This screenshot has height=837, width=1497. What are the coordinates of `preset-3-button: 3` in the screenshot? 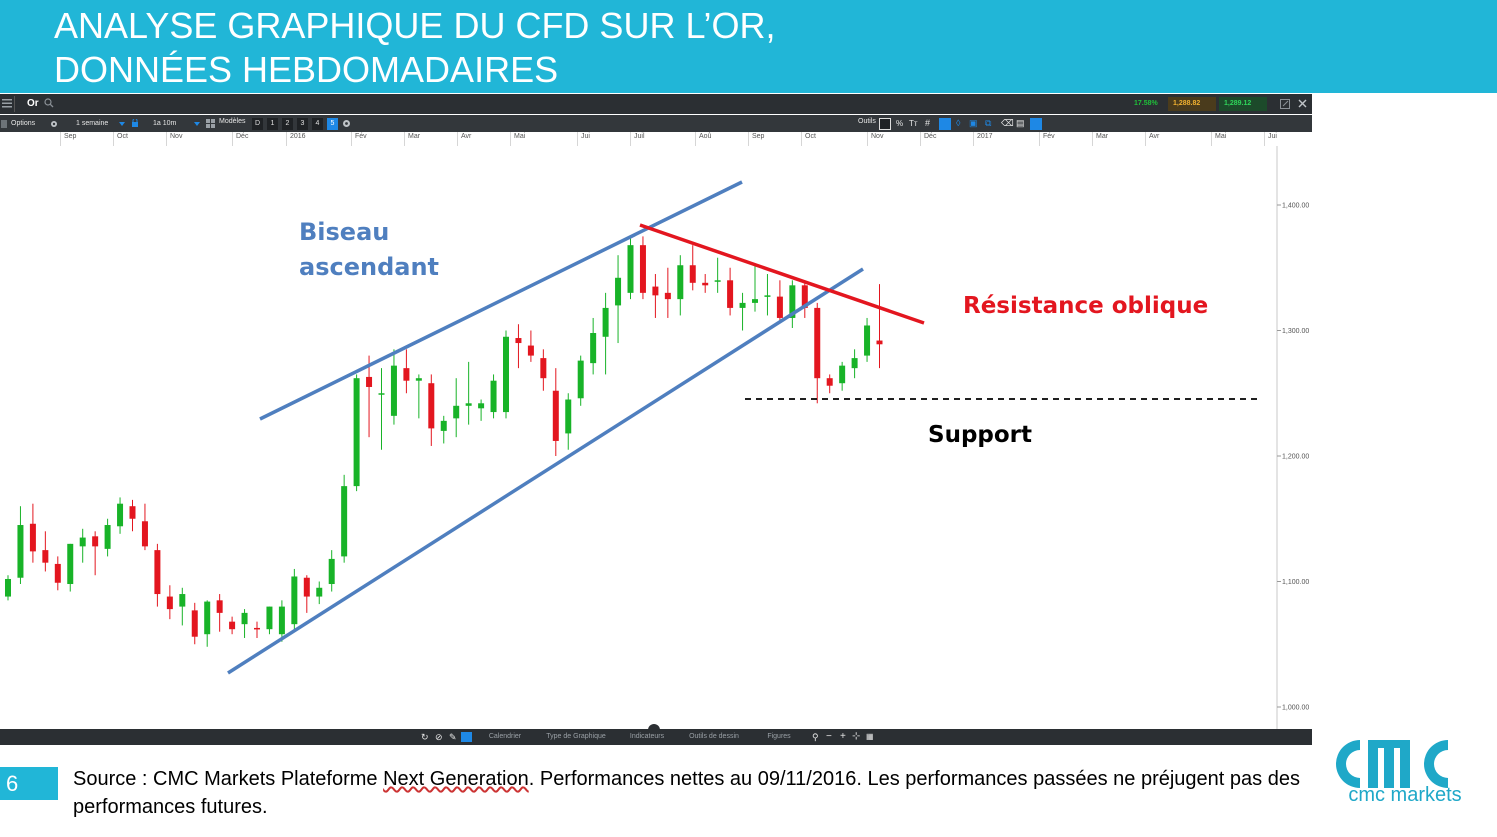 It's located at (302, 124).